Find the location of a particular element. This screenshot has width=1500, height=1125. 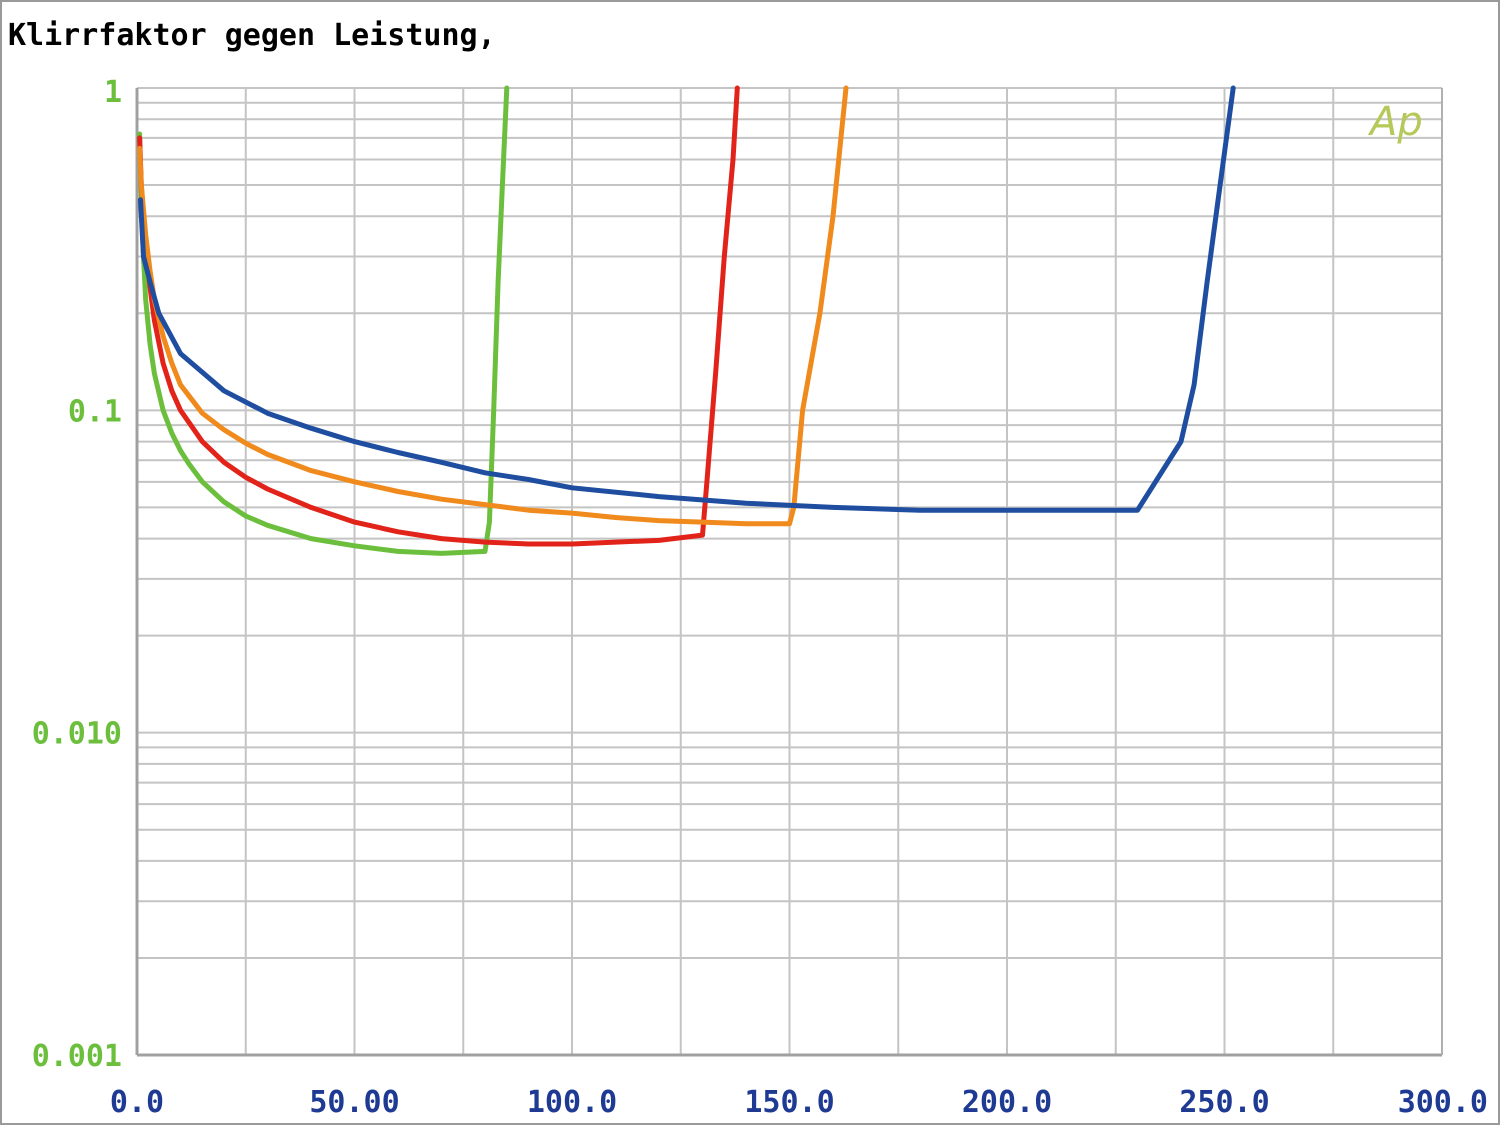

y-tick-label: 0.001 is located at coordinates (77, 1056).